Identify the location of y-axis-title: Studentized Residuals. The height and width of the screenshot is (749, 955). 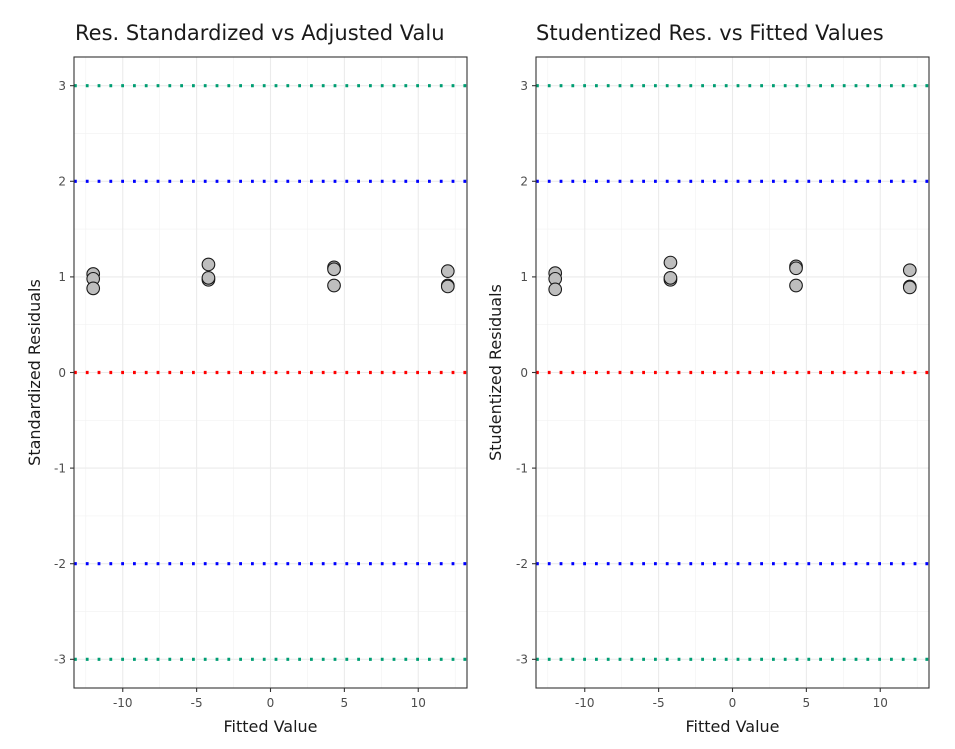
(495, 372).